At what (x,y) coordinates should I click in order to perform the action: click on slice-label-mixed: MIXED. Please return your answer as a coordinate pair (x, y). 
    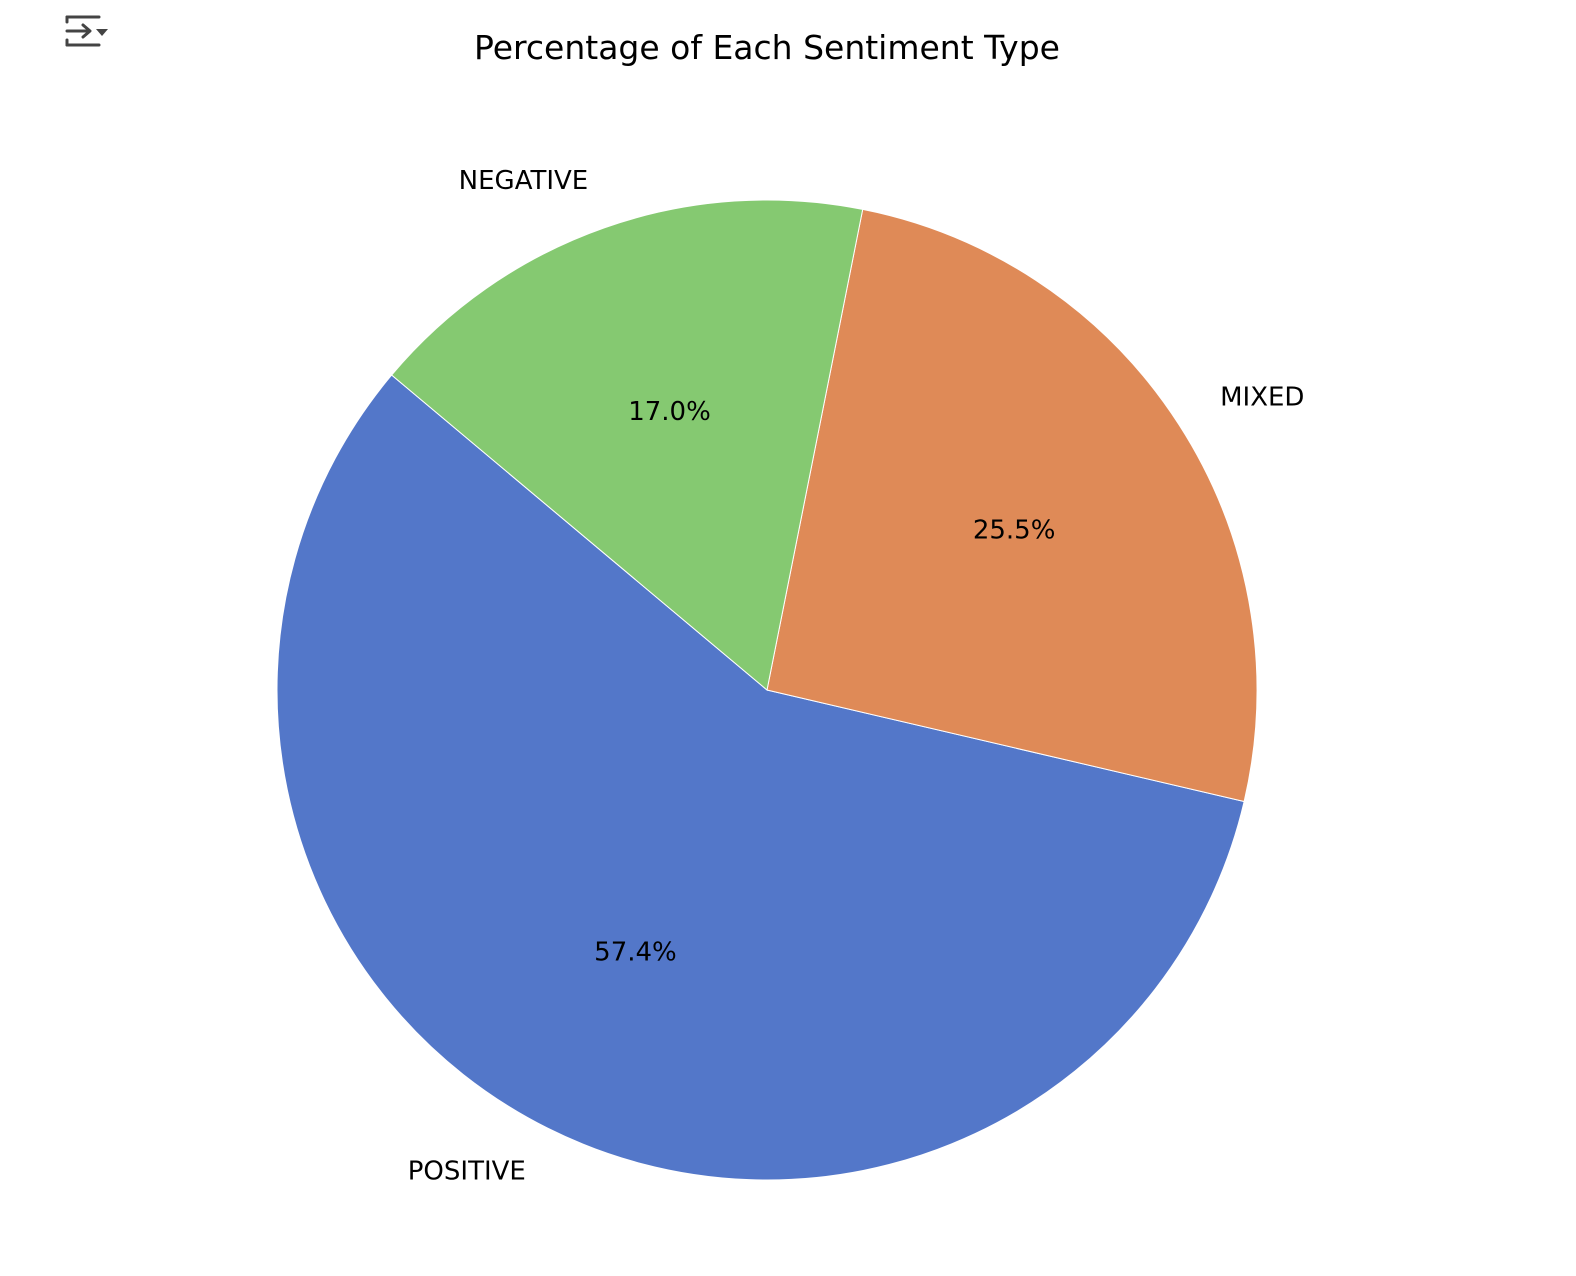
    Looking at the image, I should click on (1262, 398).